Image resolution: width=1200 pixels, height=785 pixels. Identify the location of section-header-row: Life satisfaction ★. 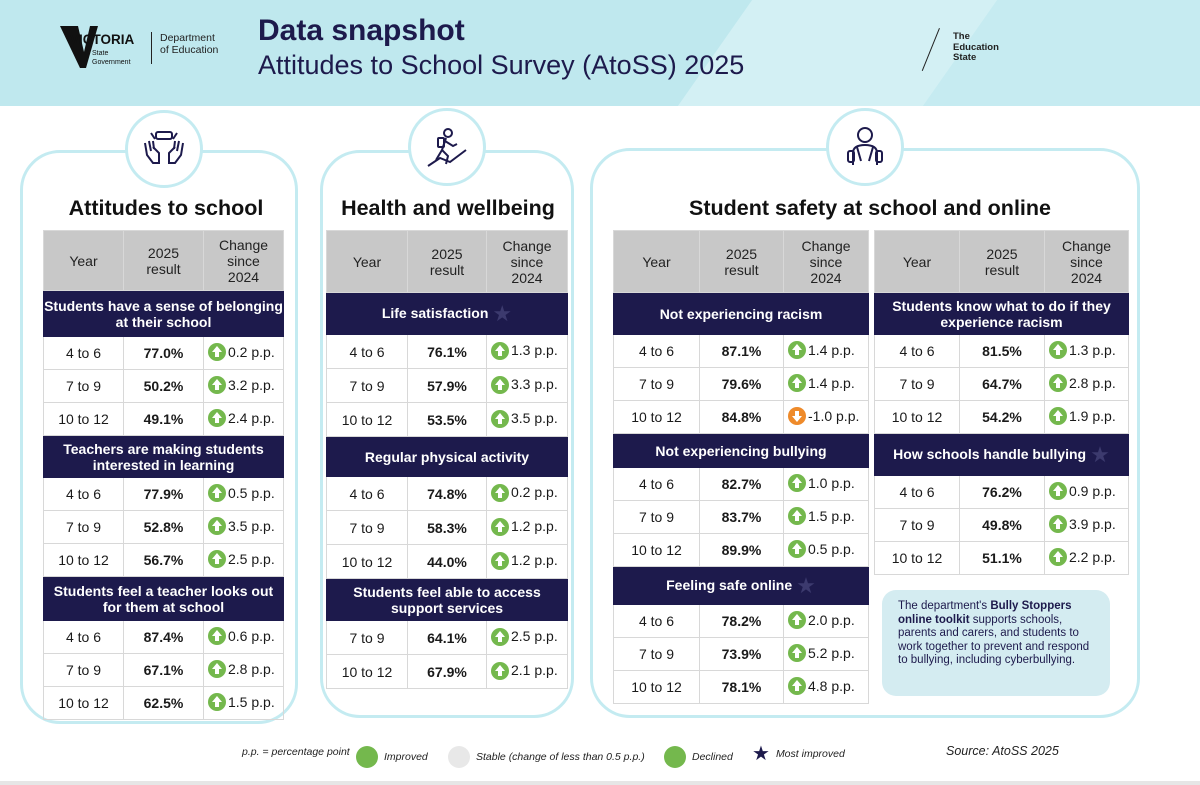
(447, 313).